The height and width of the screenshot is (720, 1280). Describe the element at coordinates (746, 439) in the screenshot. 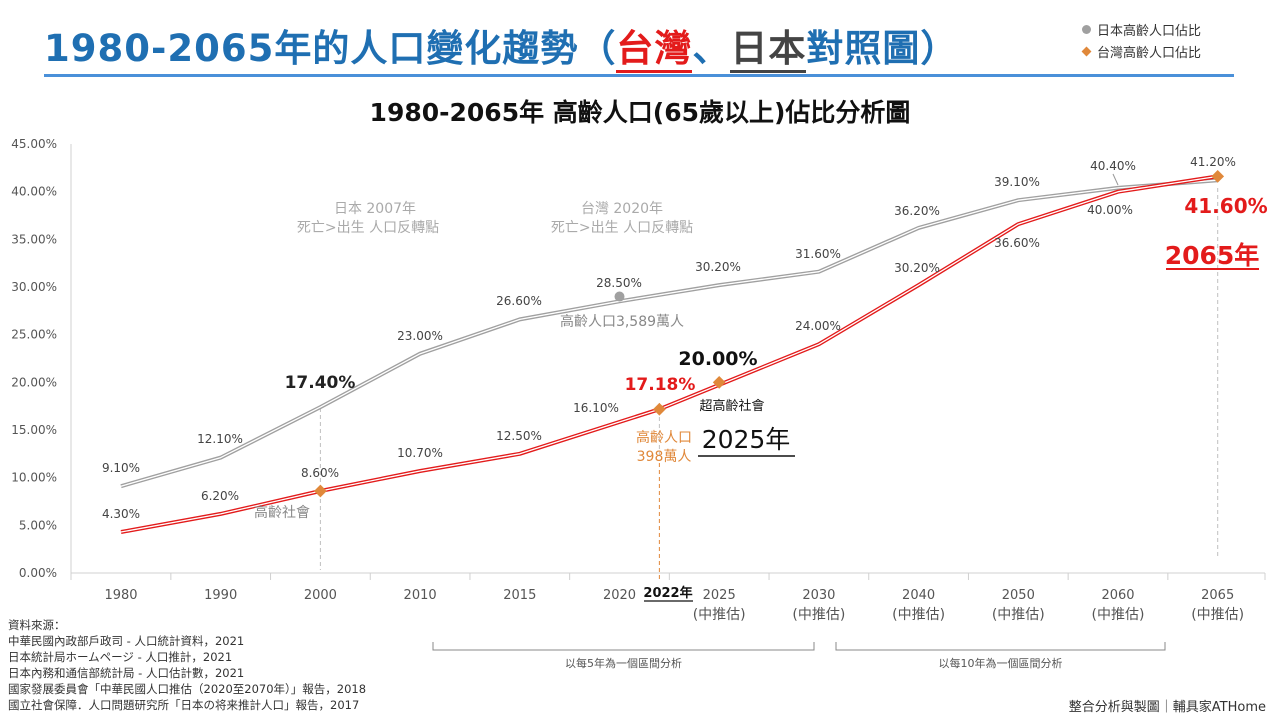

I see `annotation-year-2025: 2025年` at that location.